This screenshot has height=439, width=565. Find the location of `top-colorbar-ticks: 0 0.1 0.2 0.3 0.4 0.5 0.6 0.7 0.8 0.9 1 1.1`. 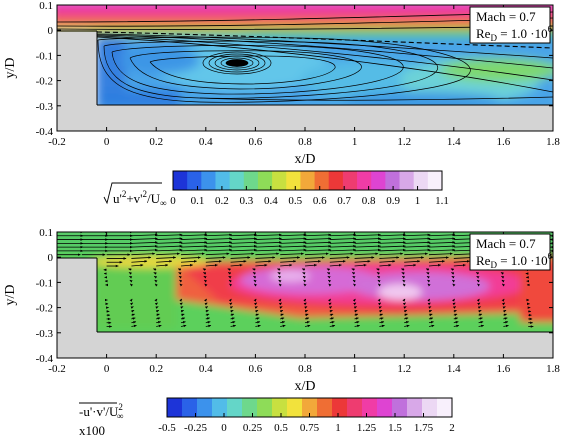

top-colorbar-ticks: 0 0.1 0.2 0.3 0.4 0.5 0.6 0.7 0.8 0.9 1 1.1 is located at coordinates (309, 196).